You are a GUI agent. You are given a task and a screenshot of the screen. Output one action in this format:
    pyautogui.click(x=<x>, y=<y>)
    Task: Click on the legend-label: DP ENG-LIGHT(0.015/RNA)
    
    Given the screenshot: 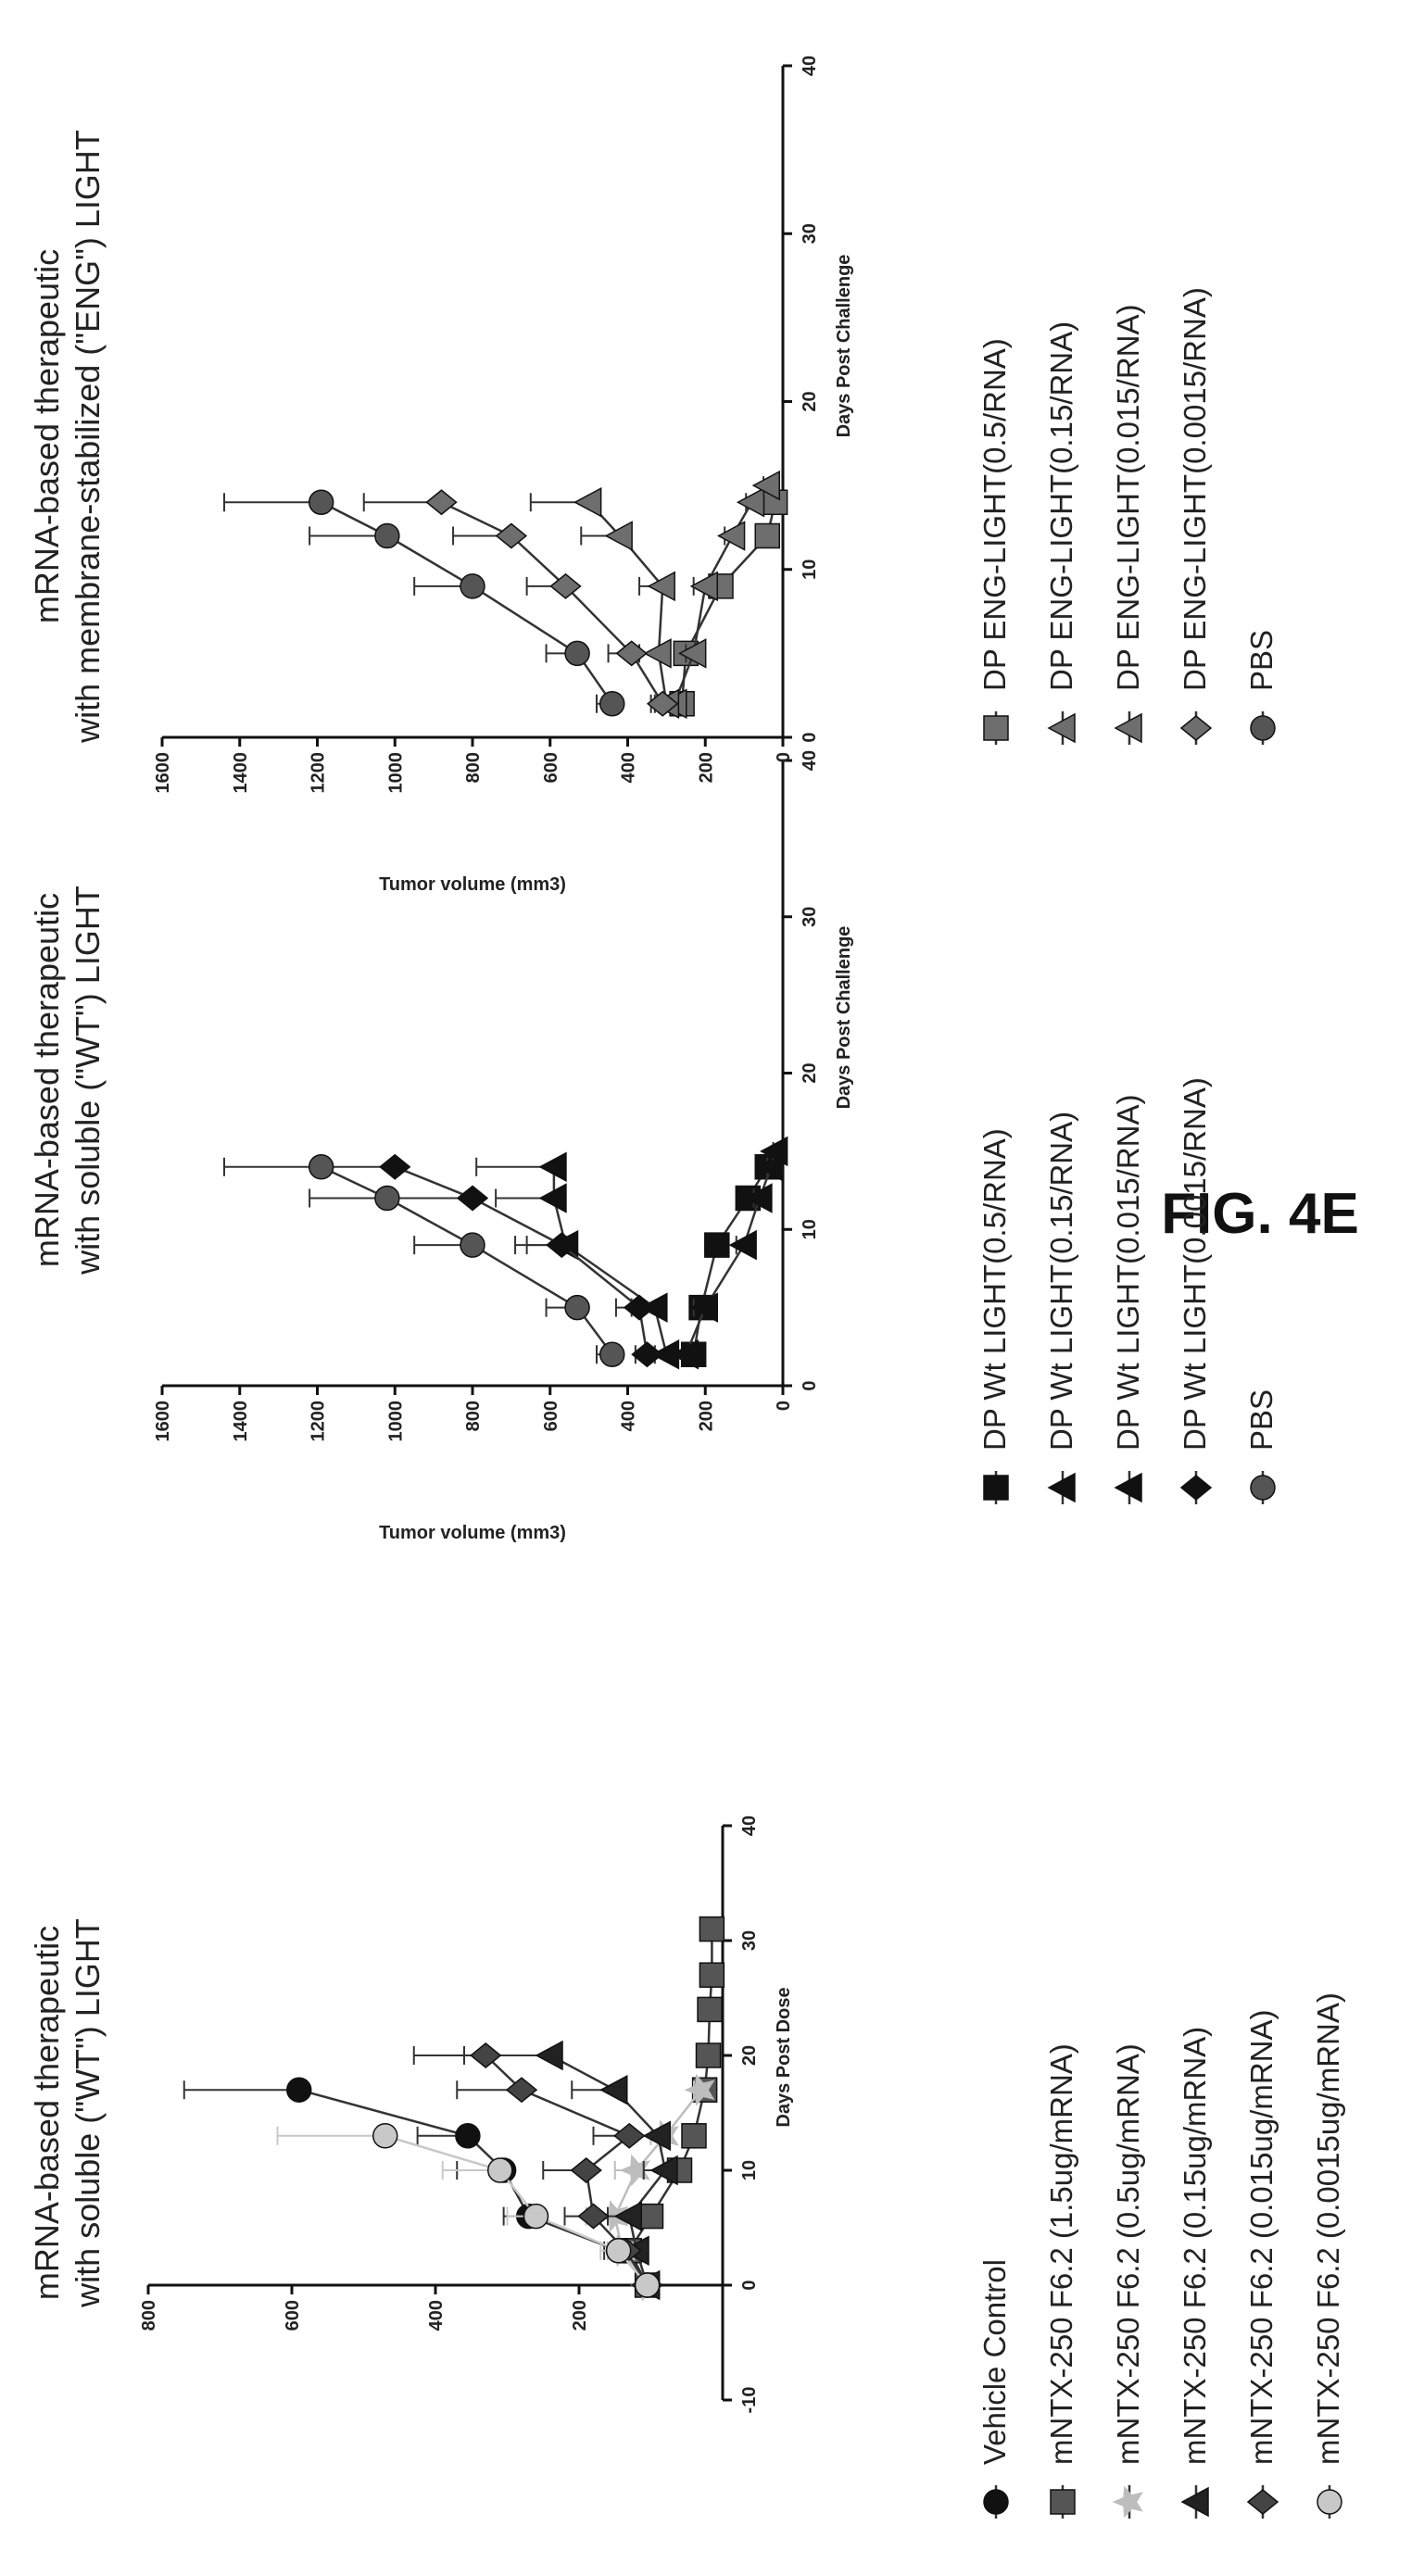 What is the action you would take?
    pyautogui.click(x=1128, y=498)
    